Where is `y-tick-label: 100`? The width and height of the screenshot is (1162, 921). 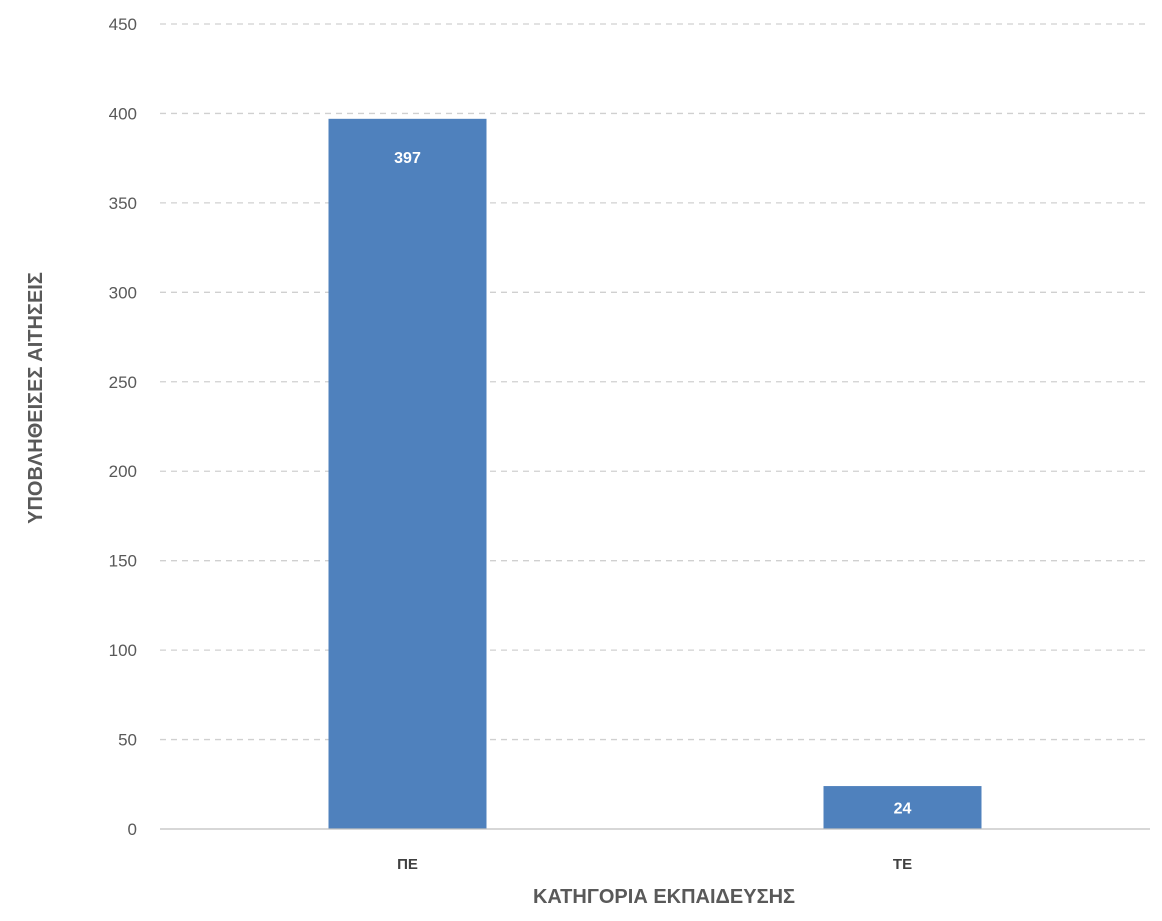 y-tick-label: 100 is located at coordinates (123, 650).